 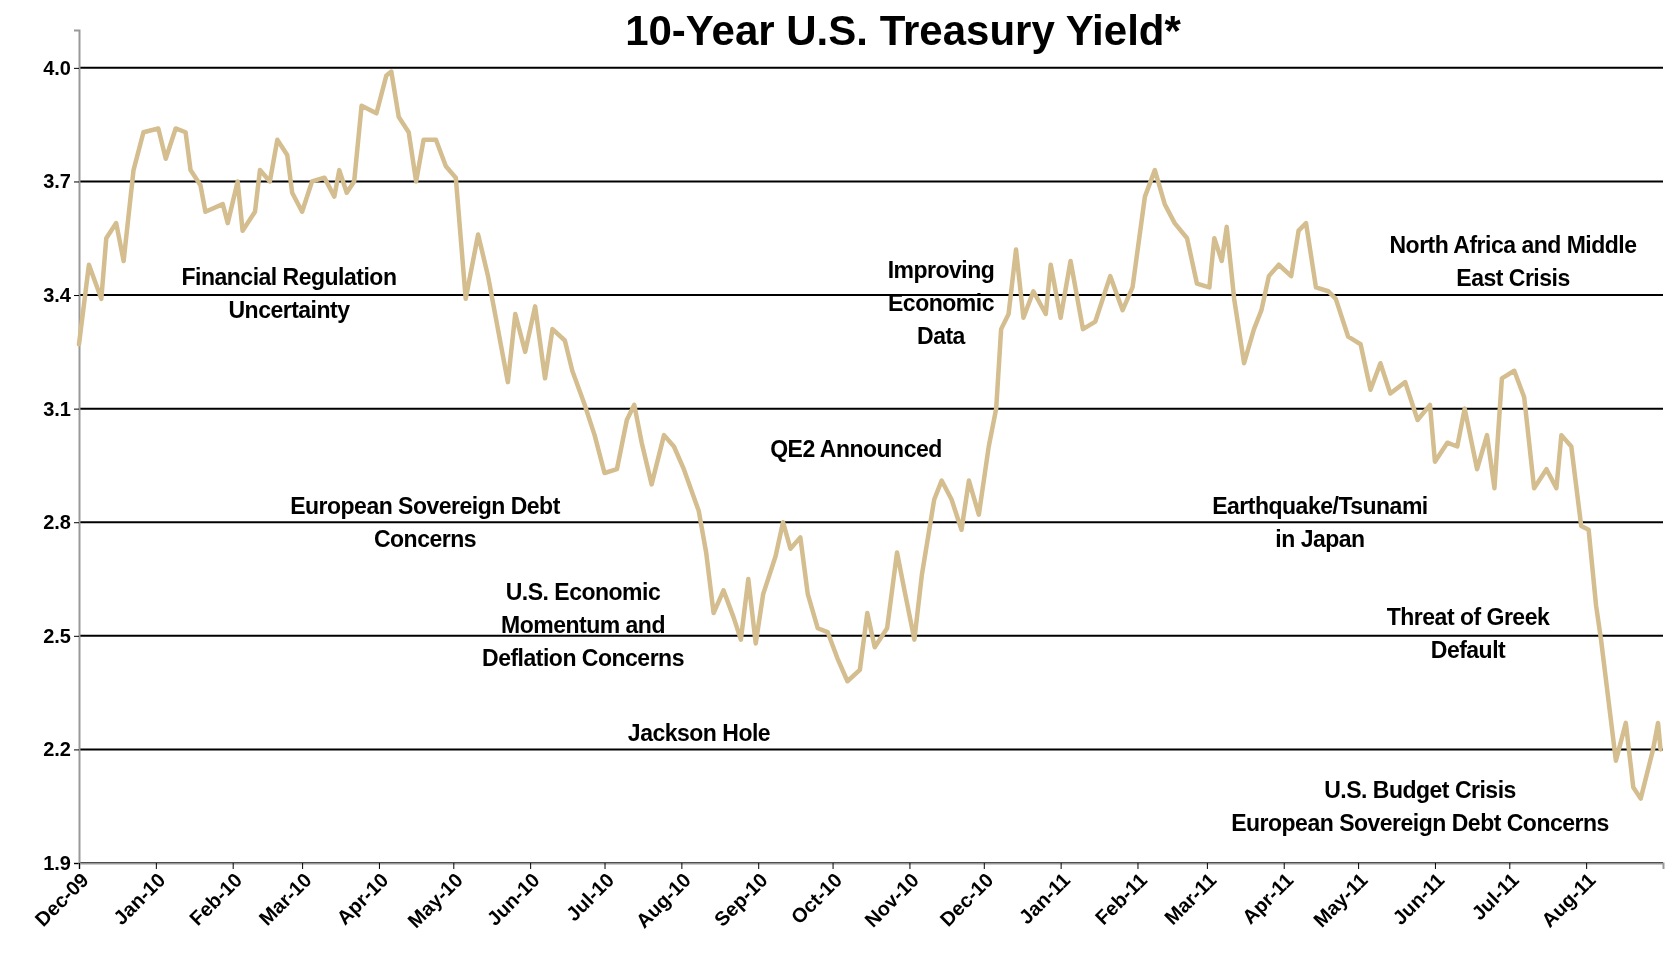 What do you see at coordinates (57, 294) in the screenshot?
I see `y-tick-label: 3.4` at bounding box center [57, 294].